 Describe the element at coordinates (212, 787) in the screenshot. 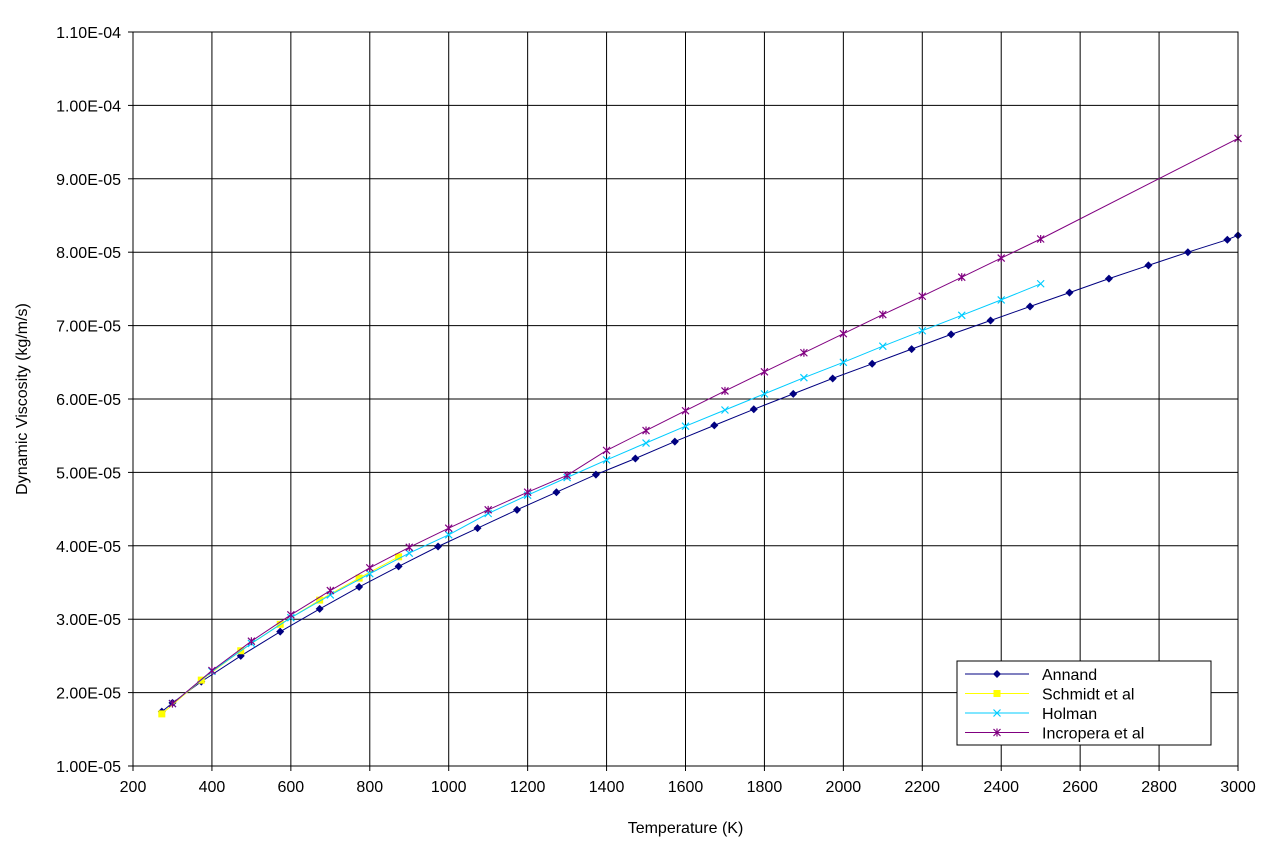

I see `x-tick-label: 400` at that location.